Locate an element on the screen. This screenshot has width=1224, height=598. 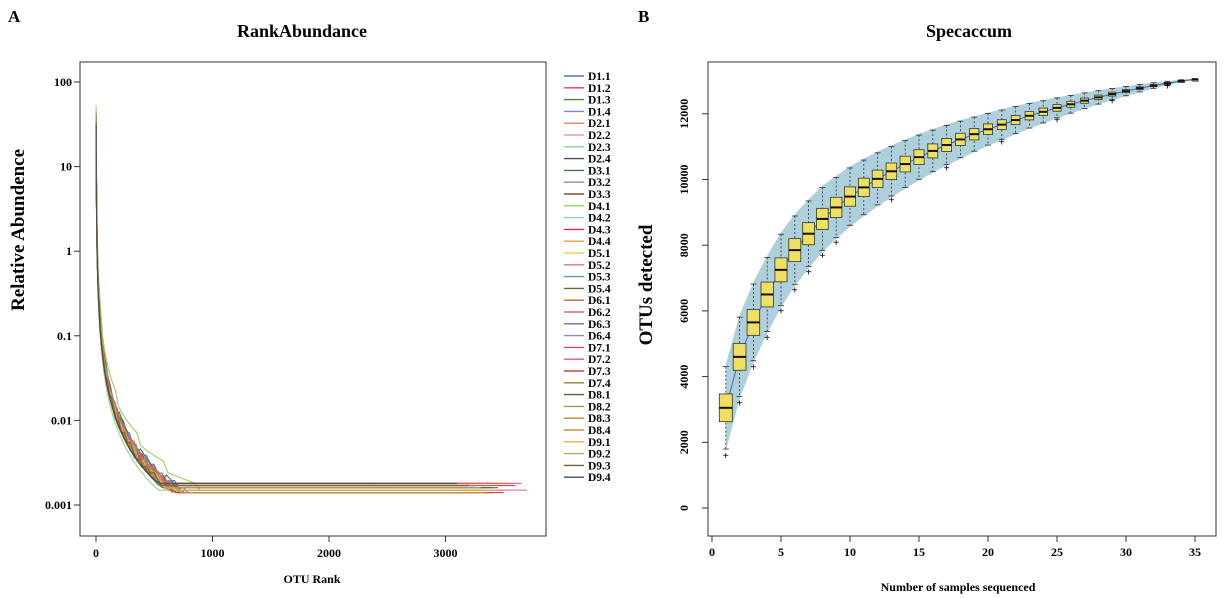
legend-label: D1.1 is located at coordinates (599, 77).